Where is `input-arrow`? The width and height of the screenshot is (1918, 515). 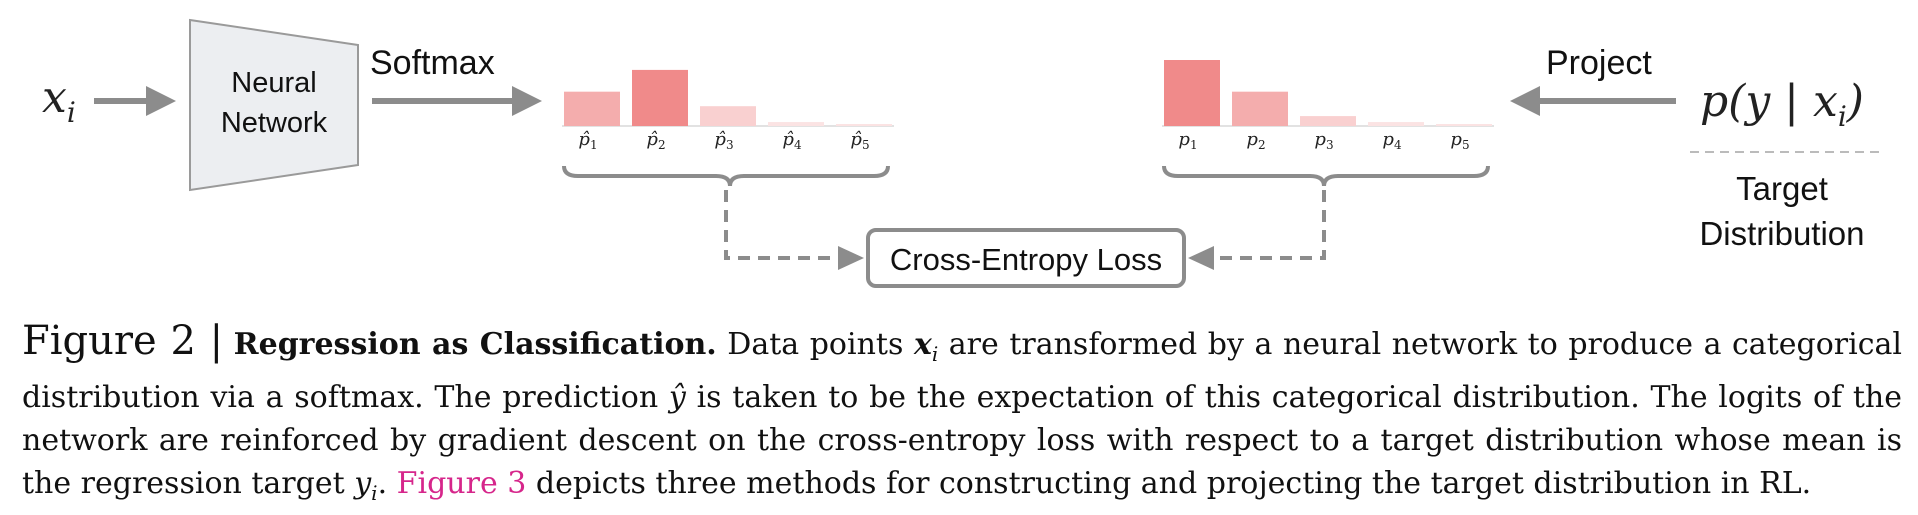 input-arrow is located at coordinates (135, 101).